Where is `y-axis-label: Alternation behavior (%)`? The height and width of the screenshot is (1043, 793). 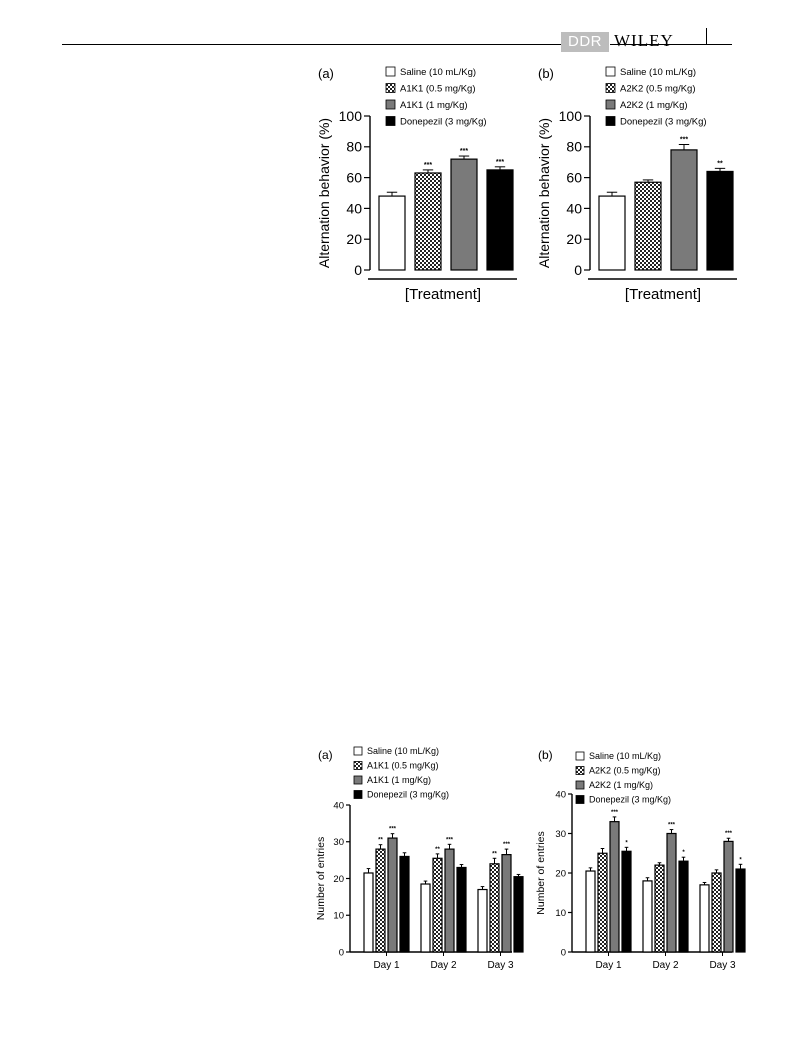 y-axis-label: Alternation behavior (%) is located at coordinates (324, 193).